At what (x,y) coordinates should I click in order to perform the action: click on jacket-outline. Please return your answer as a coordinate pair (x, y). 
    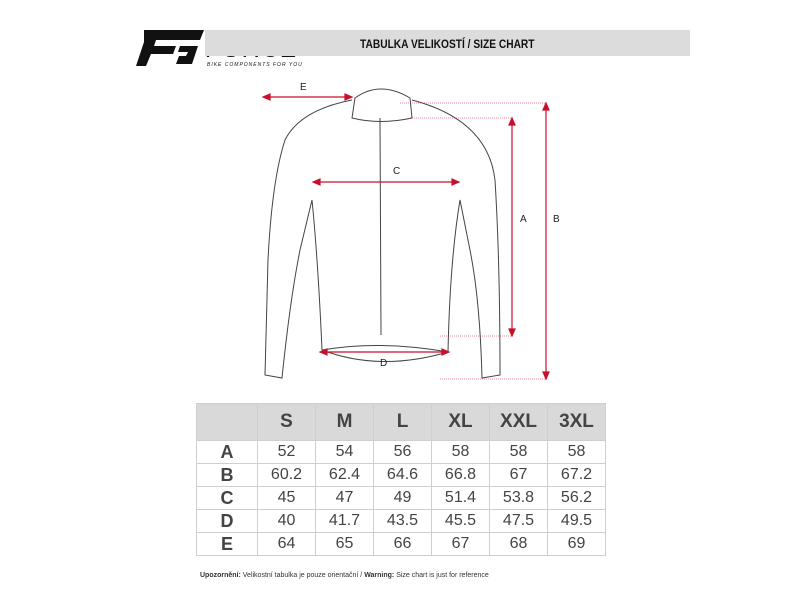
    Looking at the image, I should click on (382, 233).